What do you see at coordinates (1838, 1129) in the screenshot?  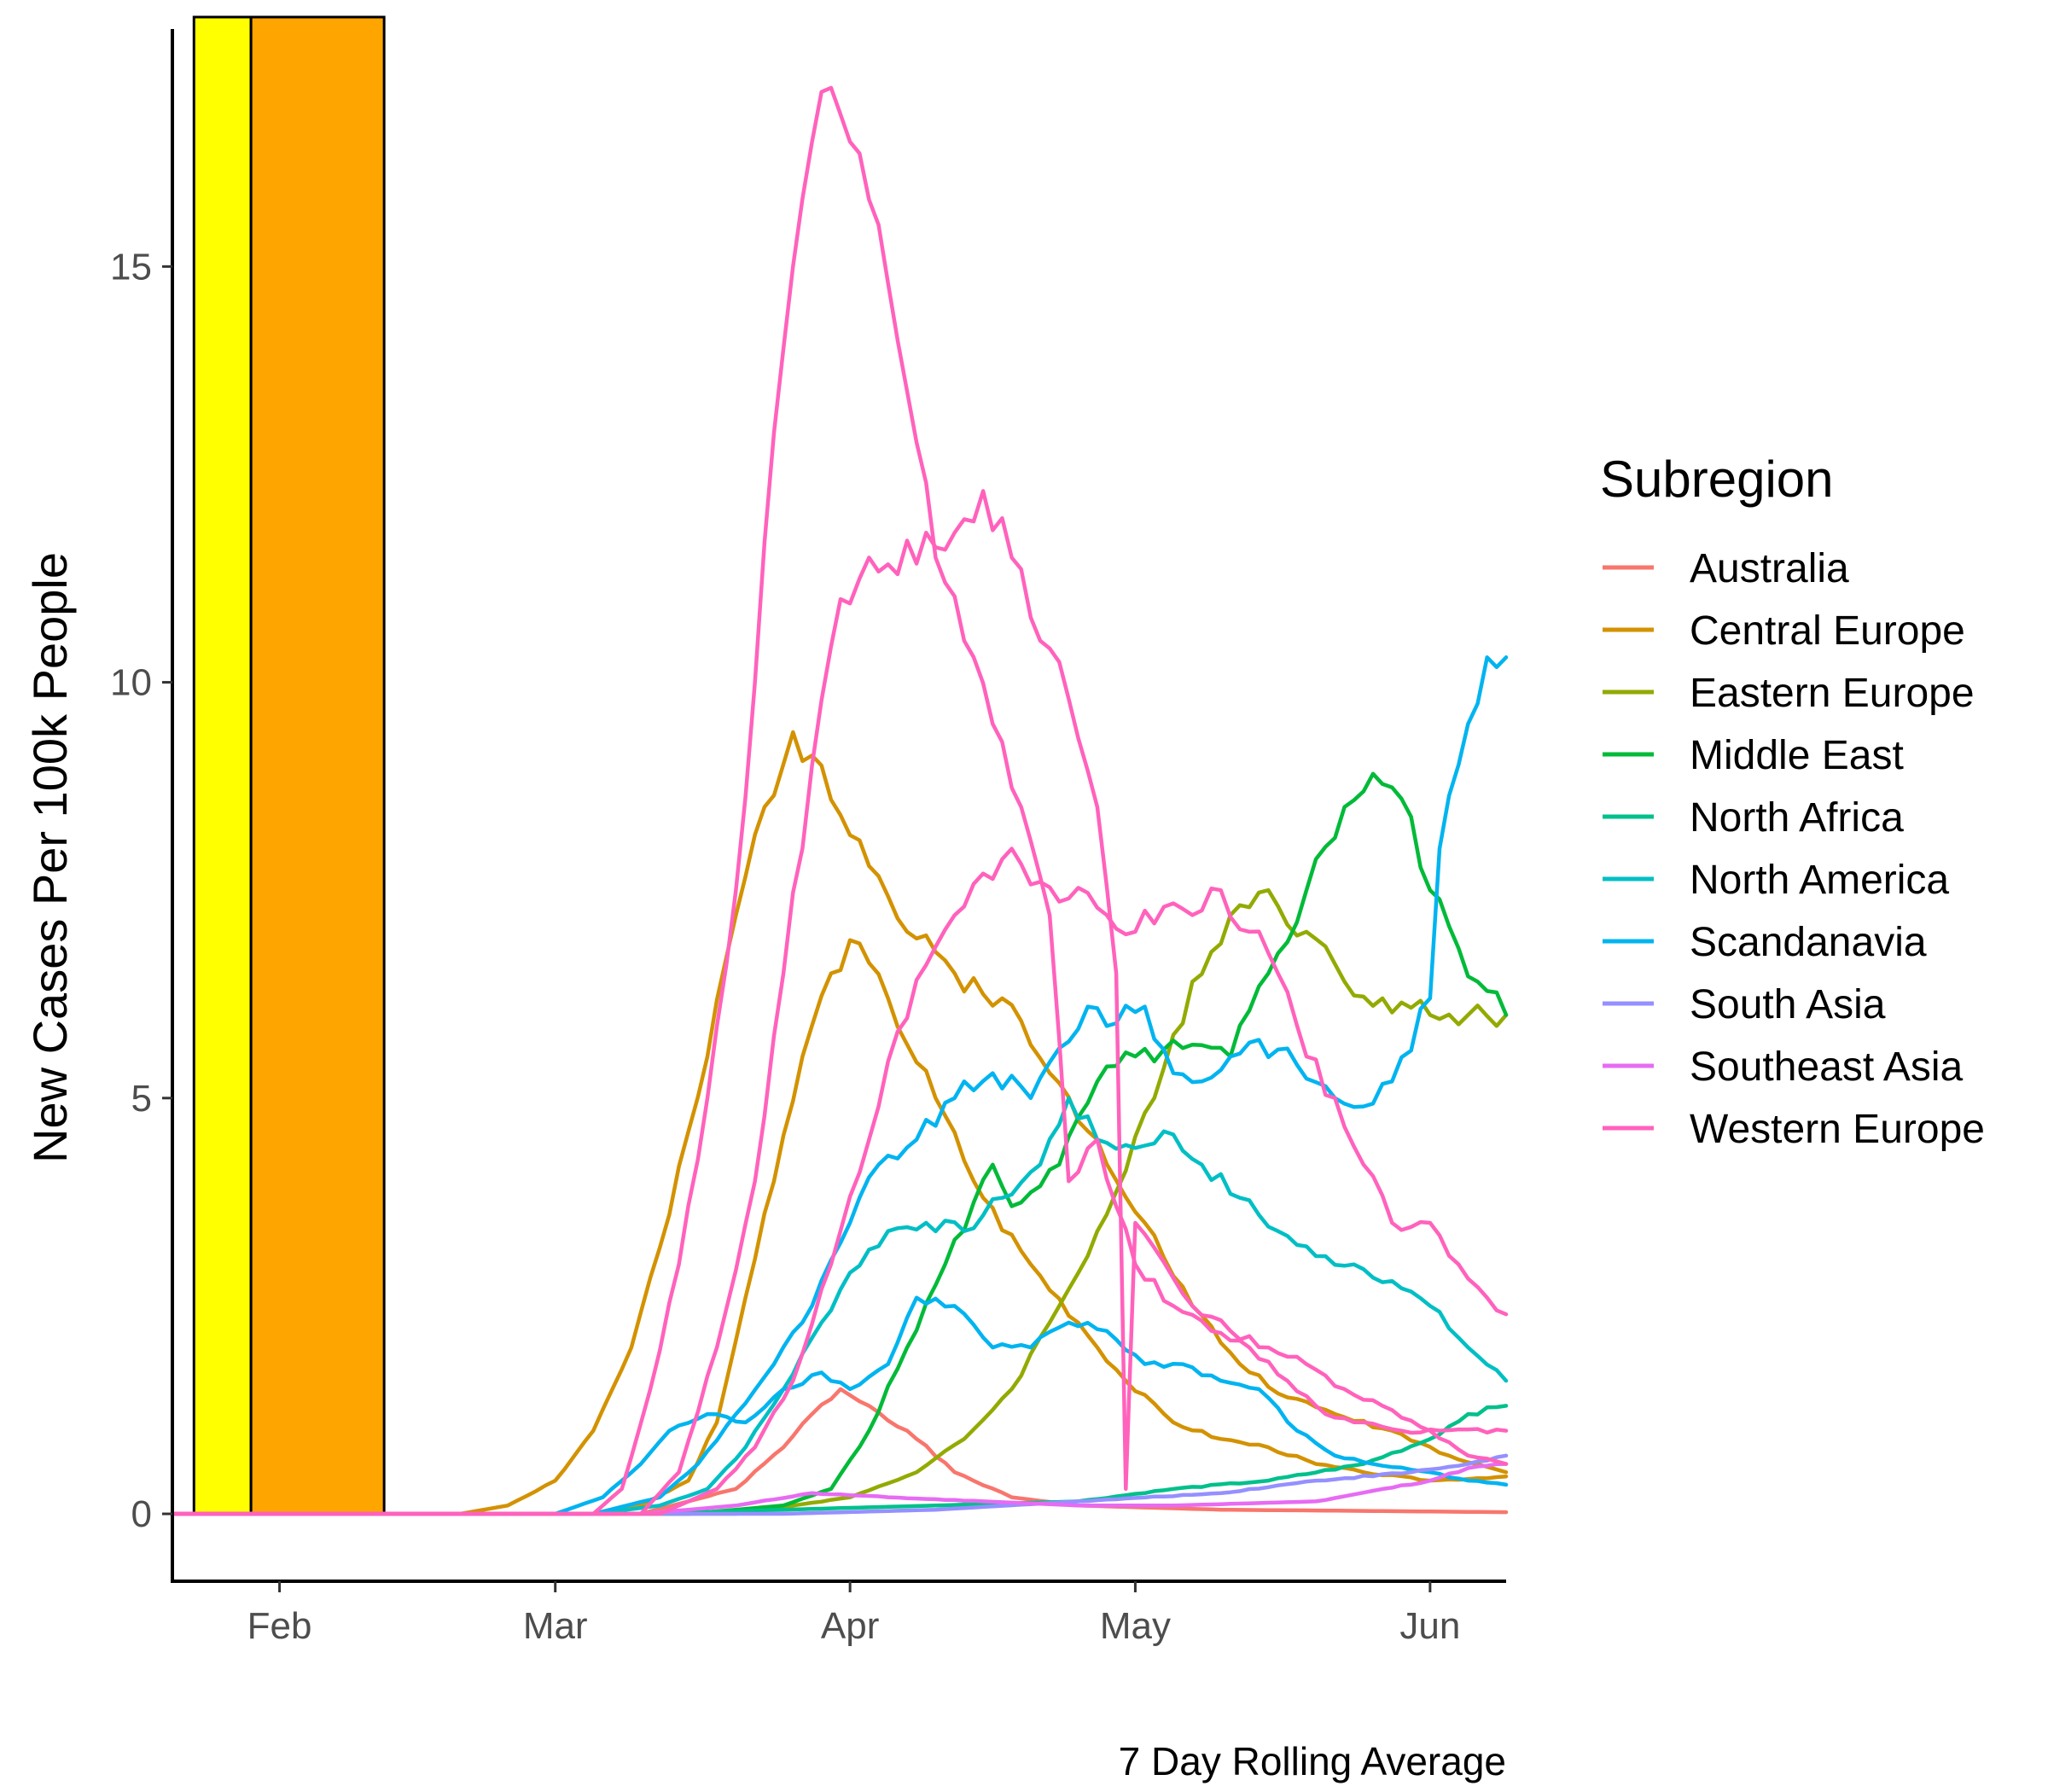 I see `legend-label-western-europe: Western Europe` at bounding box center [1838, 1129].